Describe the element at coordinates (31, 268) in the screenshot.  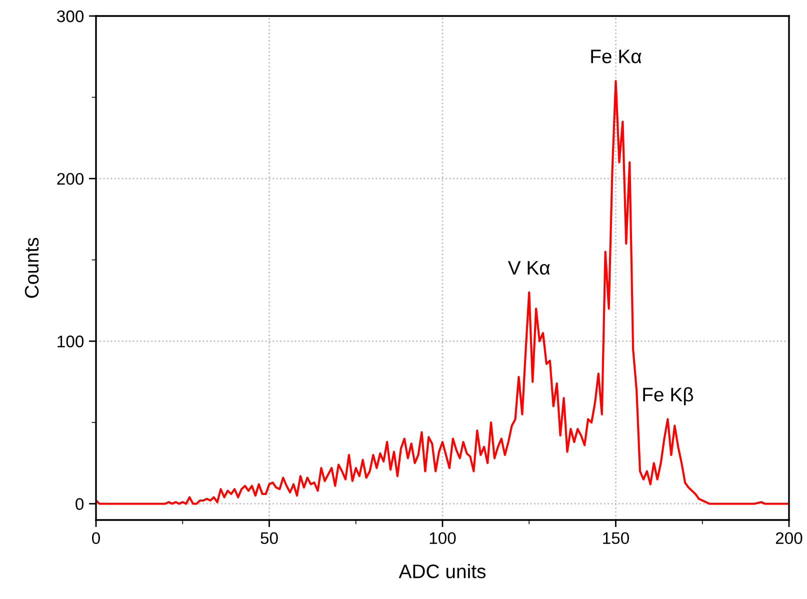
I see `y-axis-title: Counts` at that location.